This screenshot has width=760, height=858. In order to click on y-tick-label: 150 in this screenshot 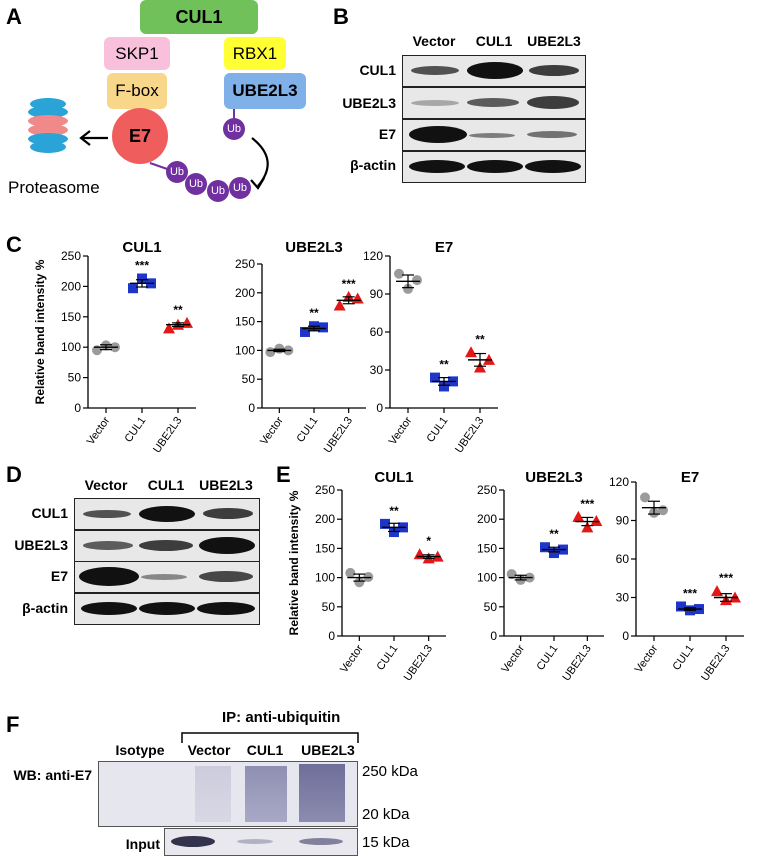, I will do `click(487, 548)`.